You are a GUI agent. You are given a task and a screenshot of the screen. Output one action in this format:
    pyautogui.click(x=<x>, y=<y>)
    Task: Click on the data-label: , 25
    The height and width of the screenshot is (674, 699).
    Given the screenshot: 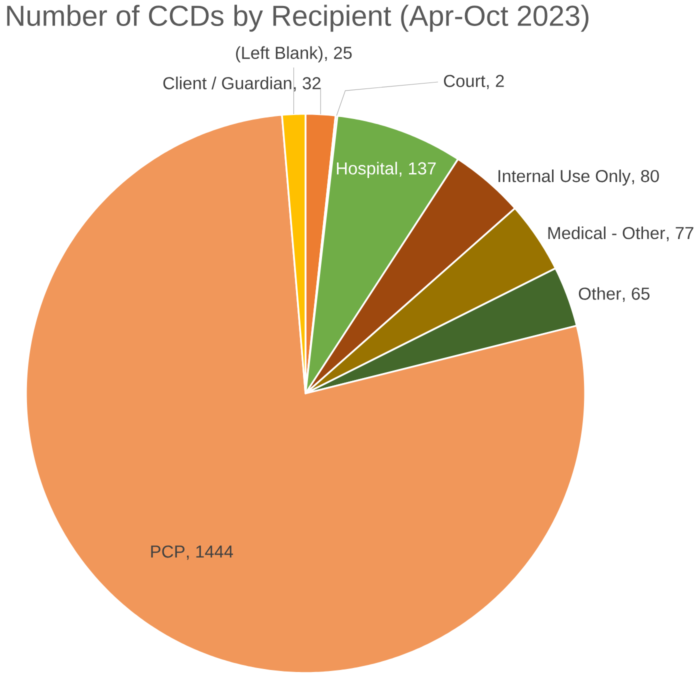 What is the action you would take?
    pyautogui.click(x=338, y=54)
    